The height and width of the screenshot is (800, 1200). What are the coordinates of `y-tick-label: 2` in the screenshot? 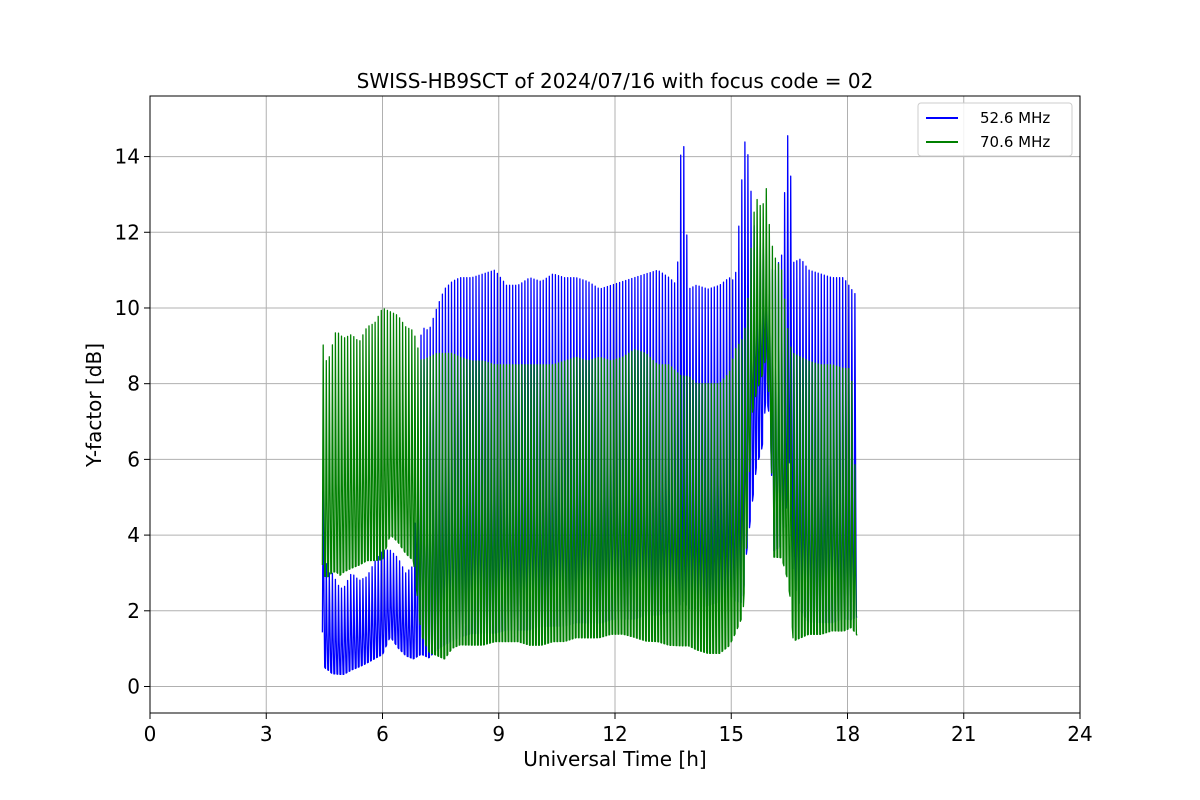 It's located at (133, 611).